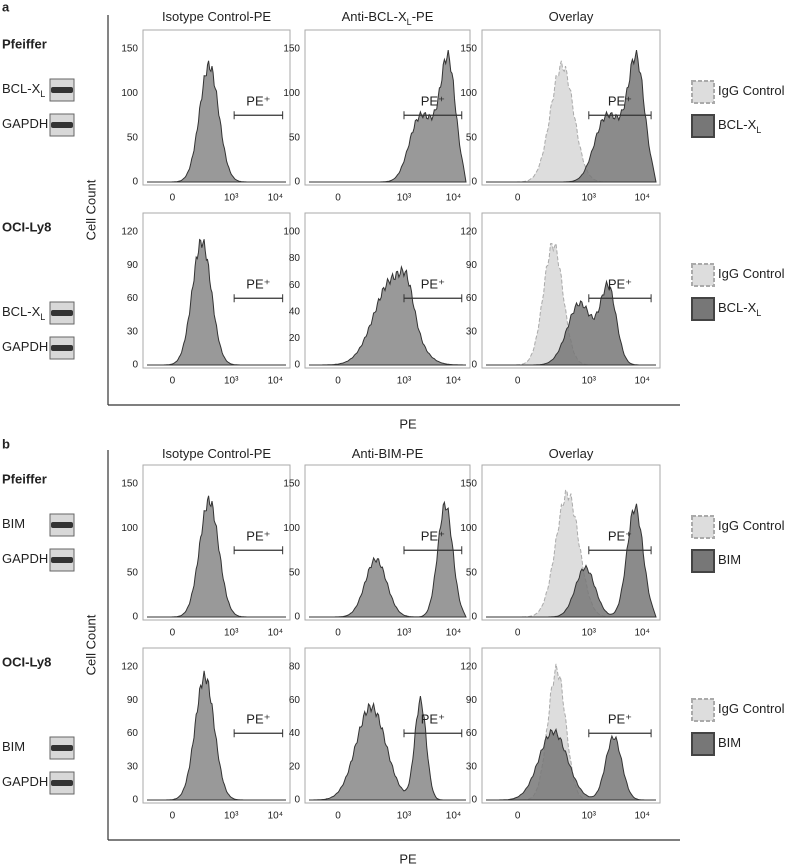 The height and width of the screenshot is (865, 800). What do you see at coordinates (423, 16) in the screenshot?
I see `text-part: -PE` at bounding box center [423, 16].